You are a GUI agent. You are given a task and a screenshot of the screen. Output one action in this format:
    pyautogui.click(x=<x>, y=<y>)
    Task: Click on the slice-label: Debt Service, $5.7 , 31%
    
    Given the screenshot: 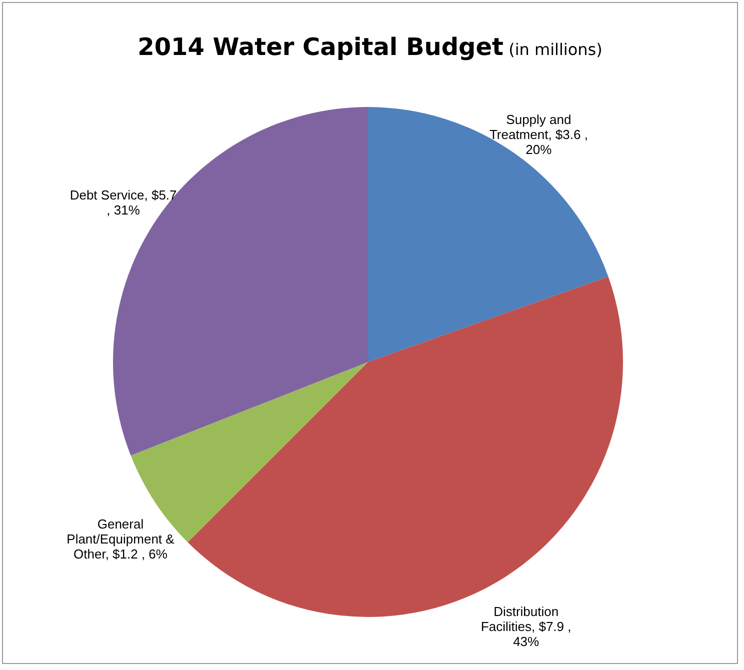 What is the action you would take?
    pyautogui.click(x=123, y=202)
    